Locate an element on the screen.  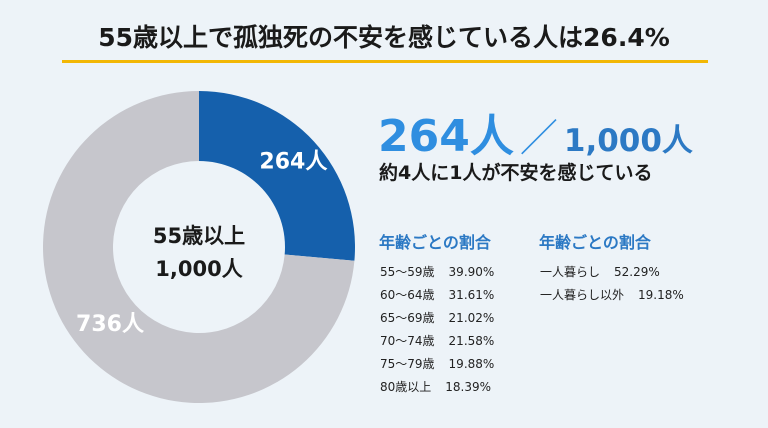
headline-count: 264人 is located at coordinates (446, 136).